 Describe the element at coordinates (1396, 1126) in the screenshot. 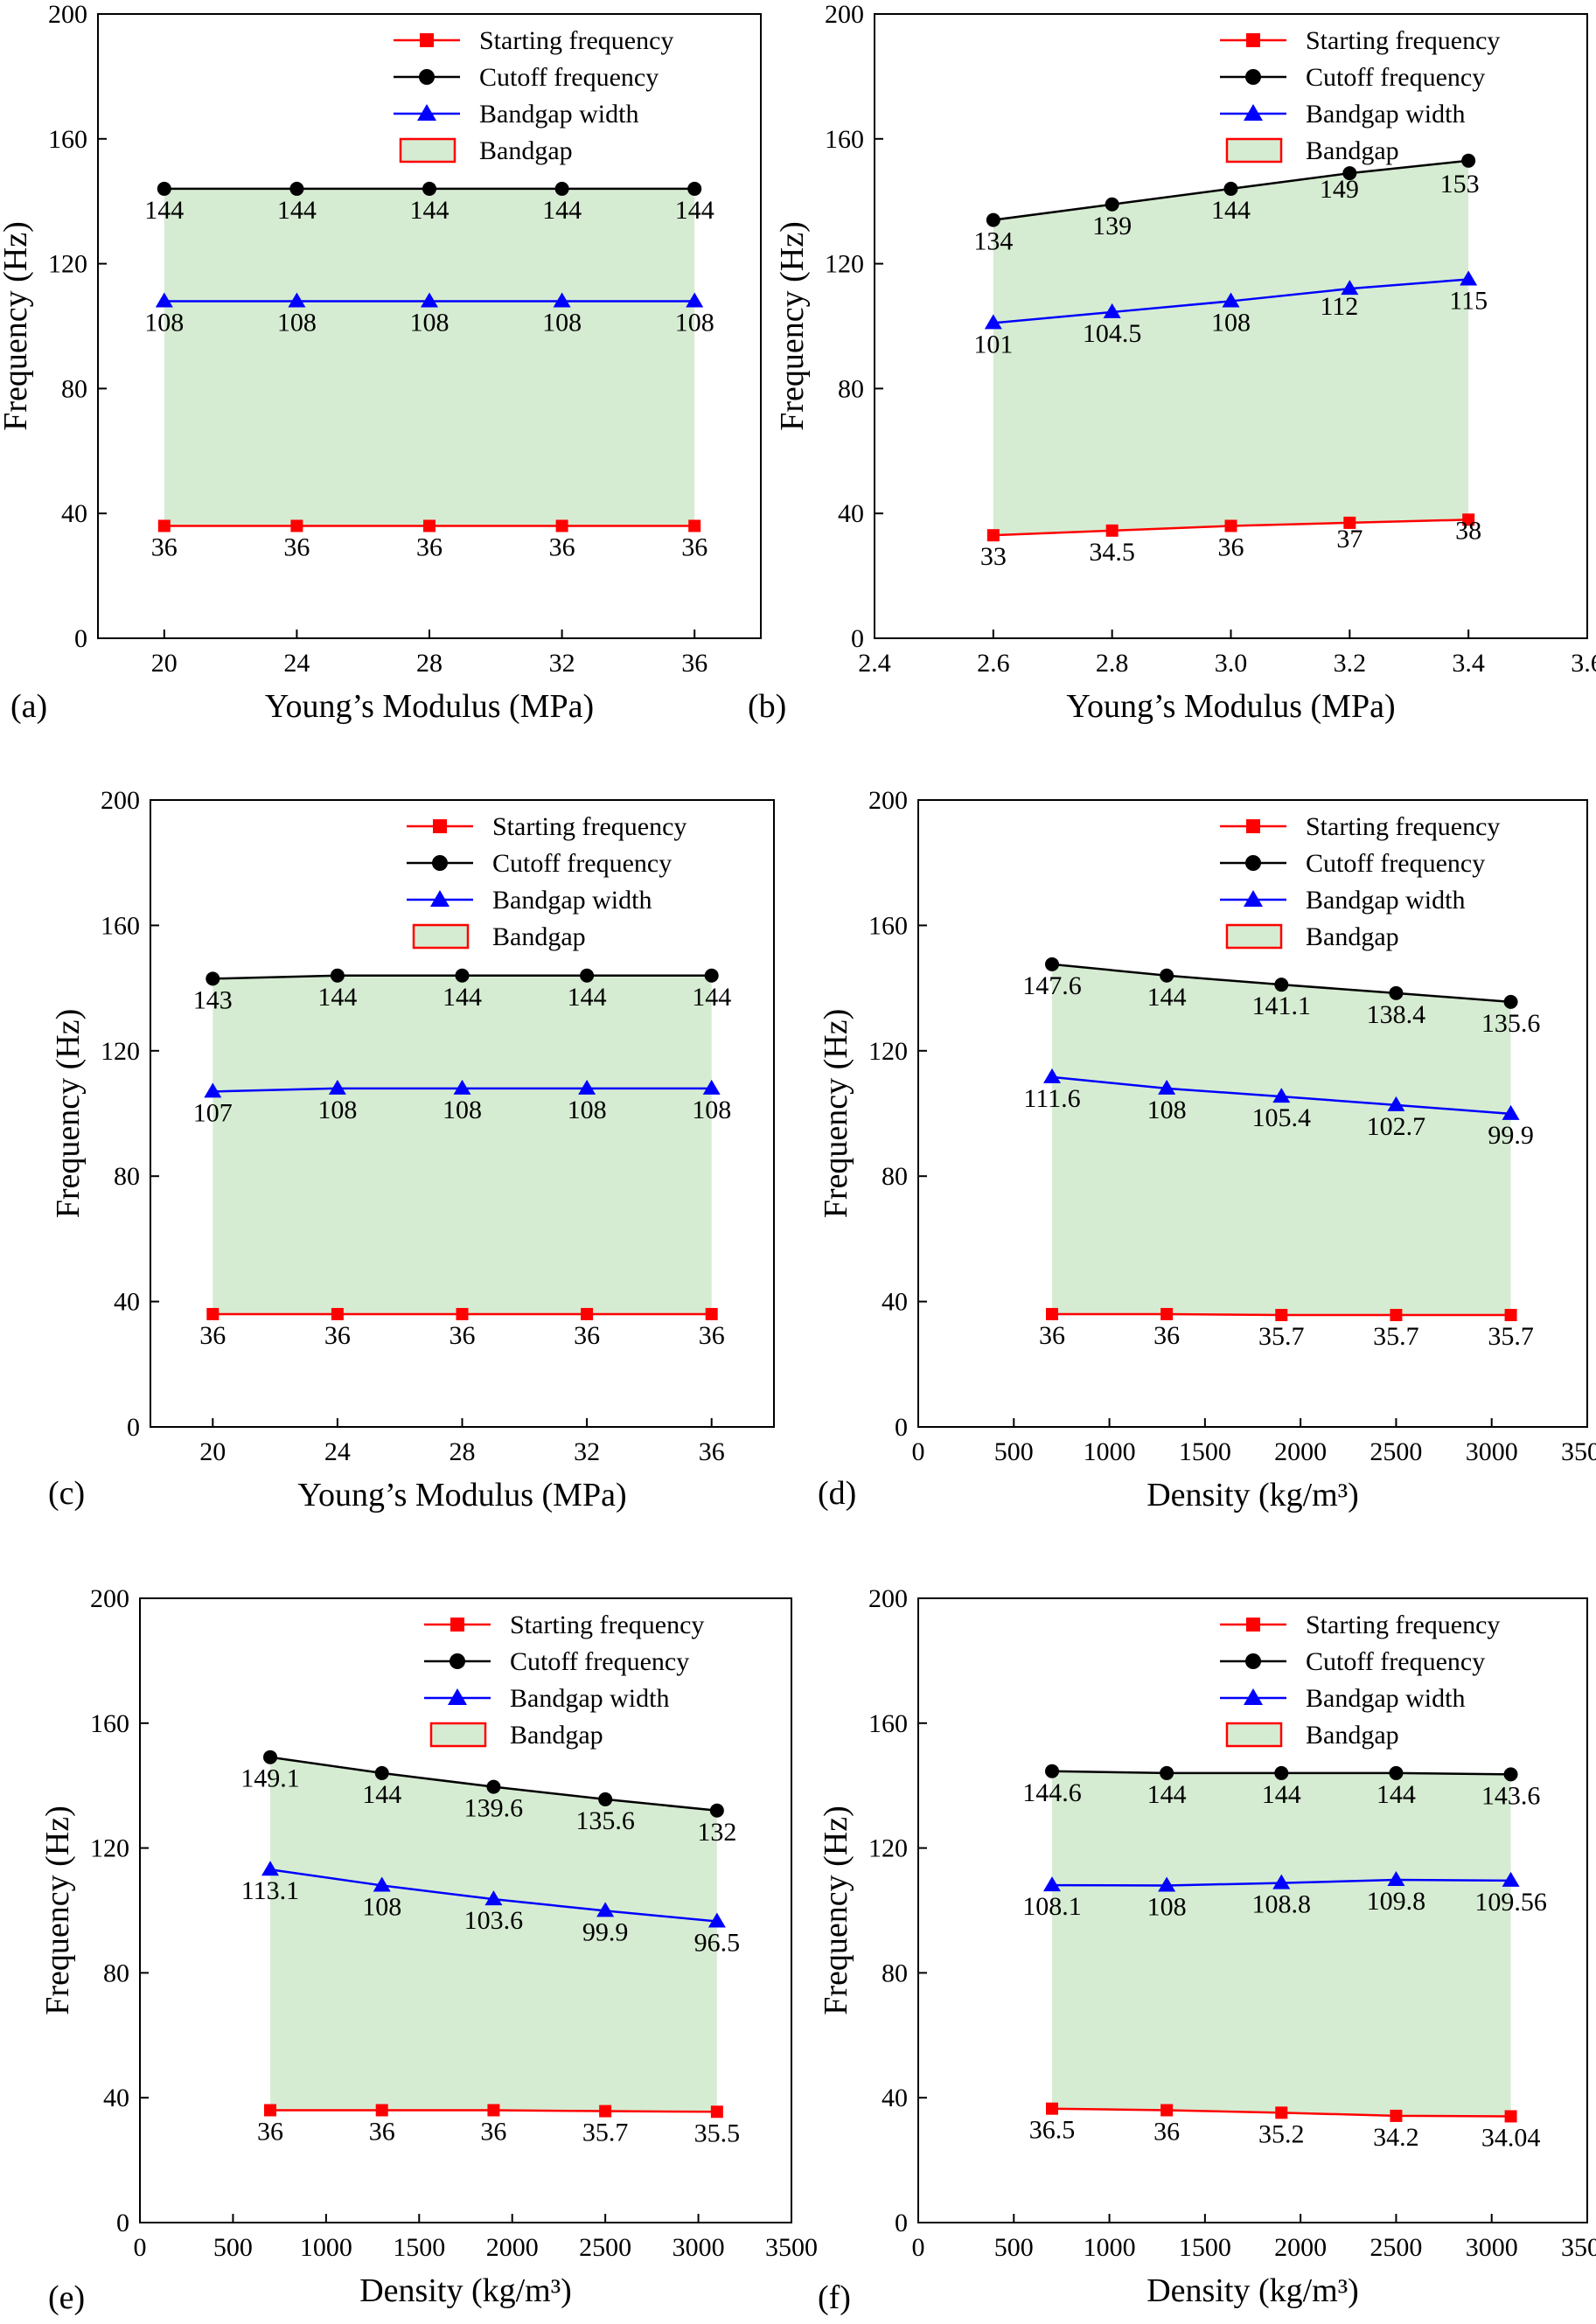

I see `width-data-label: 102.7` at that location.